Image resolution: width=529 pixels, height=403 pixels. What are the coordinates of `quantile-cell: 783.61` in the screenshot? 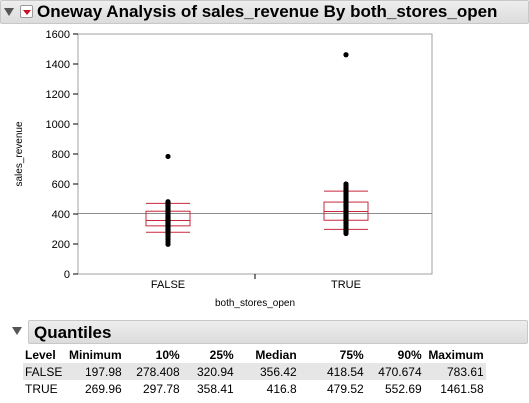 It's located at (454, 371).